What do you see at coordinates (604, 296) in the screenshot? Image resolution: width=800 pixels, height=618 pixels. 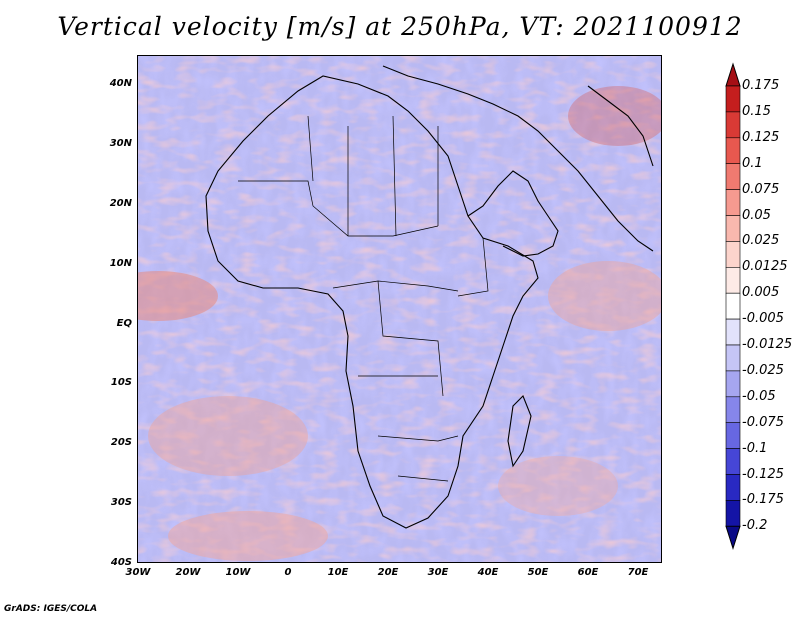 I see `region-indian-red` at bounding box center [604, 296].